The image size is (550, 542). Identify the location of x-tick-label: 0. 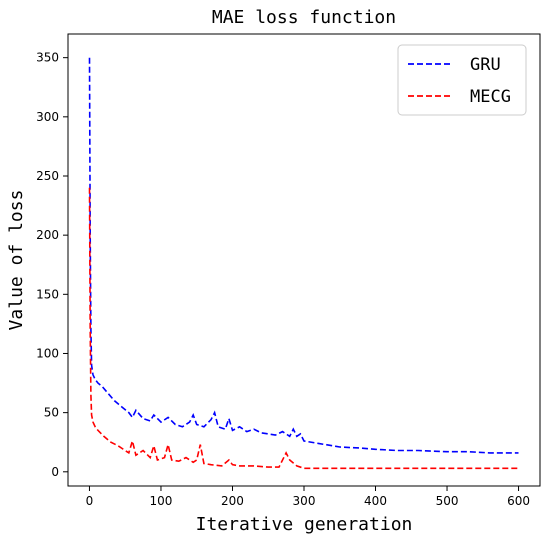
(90, 501).